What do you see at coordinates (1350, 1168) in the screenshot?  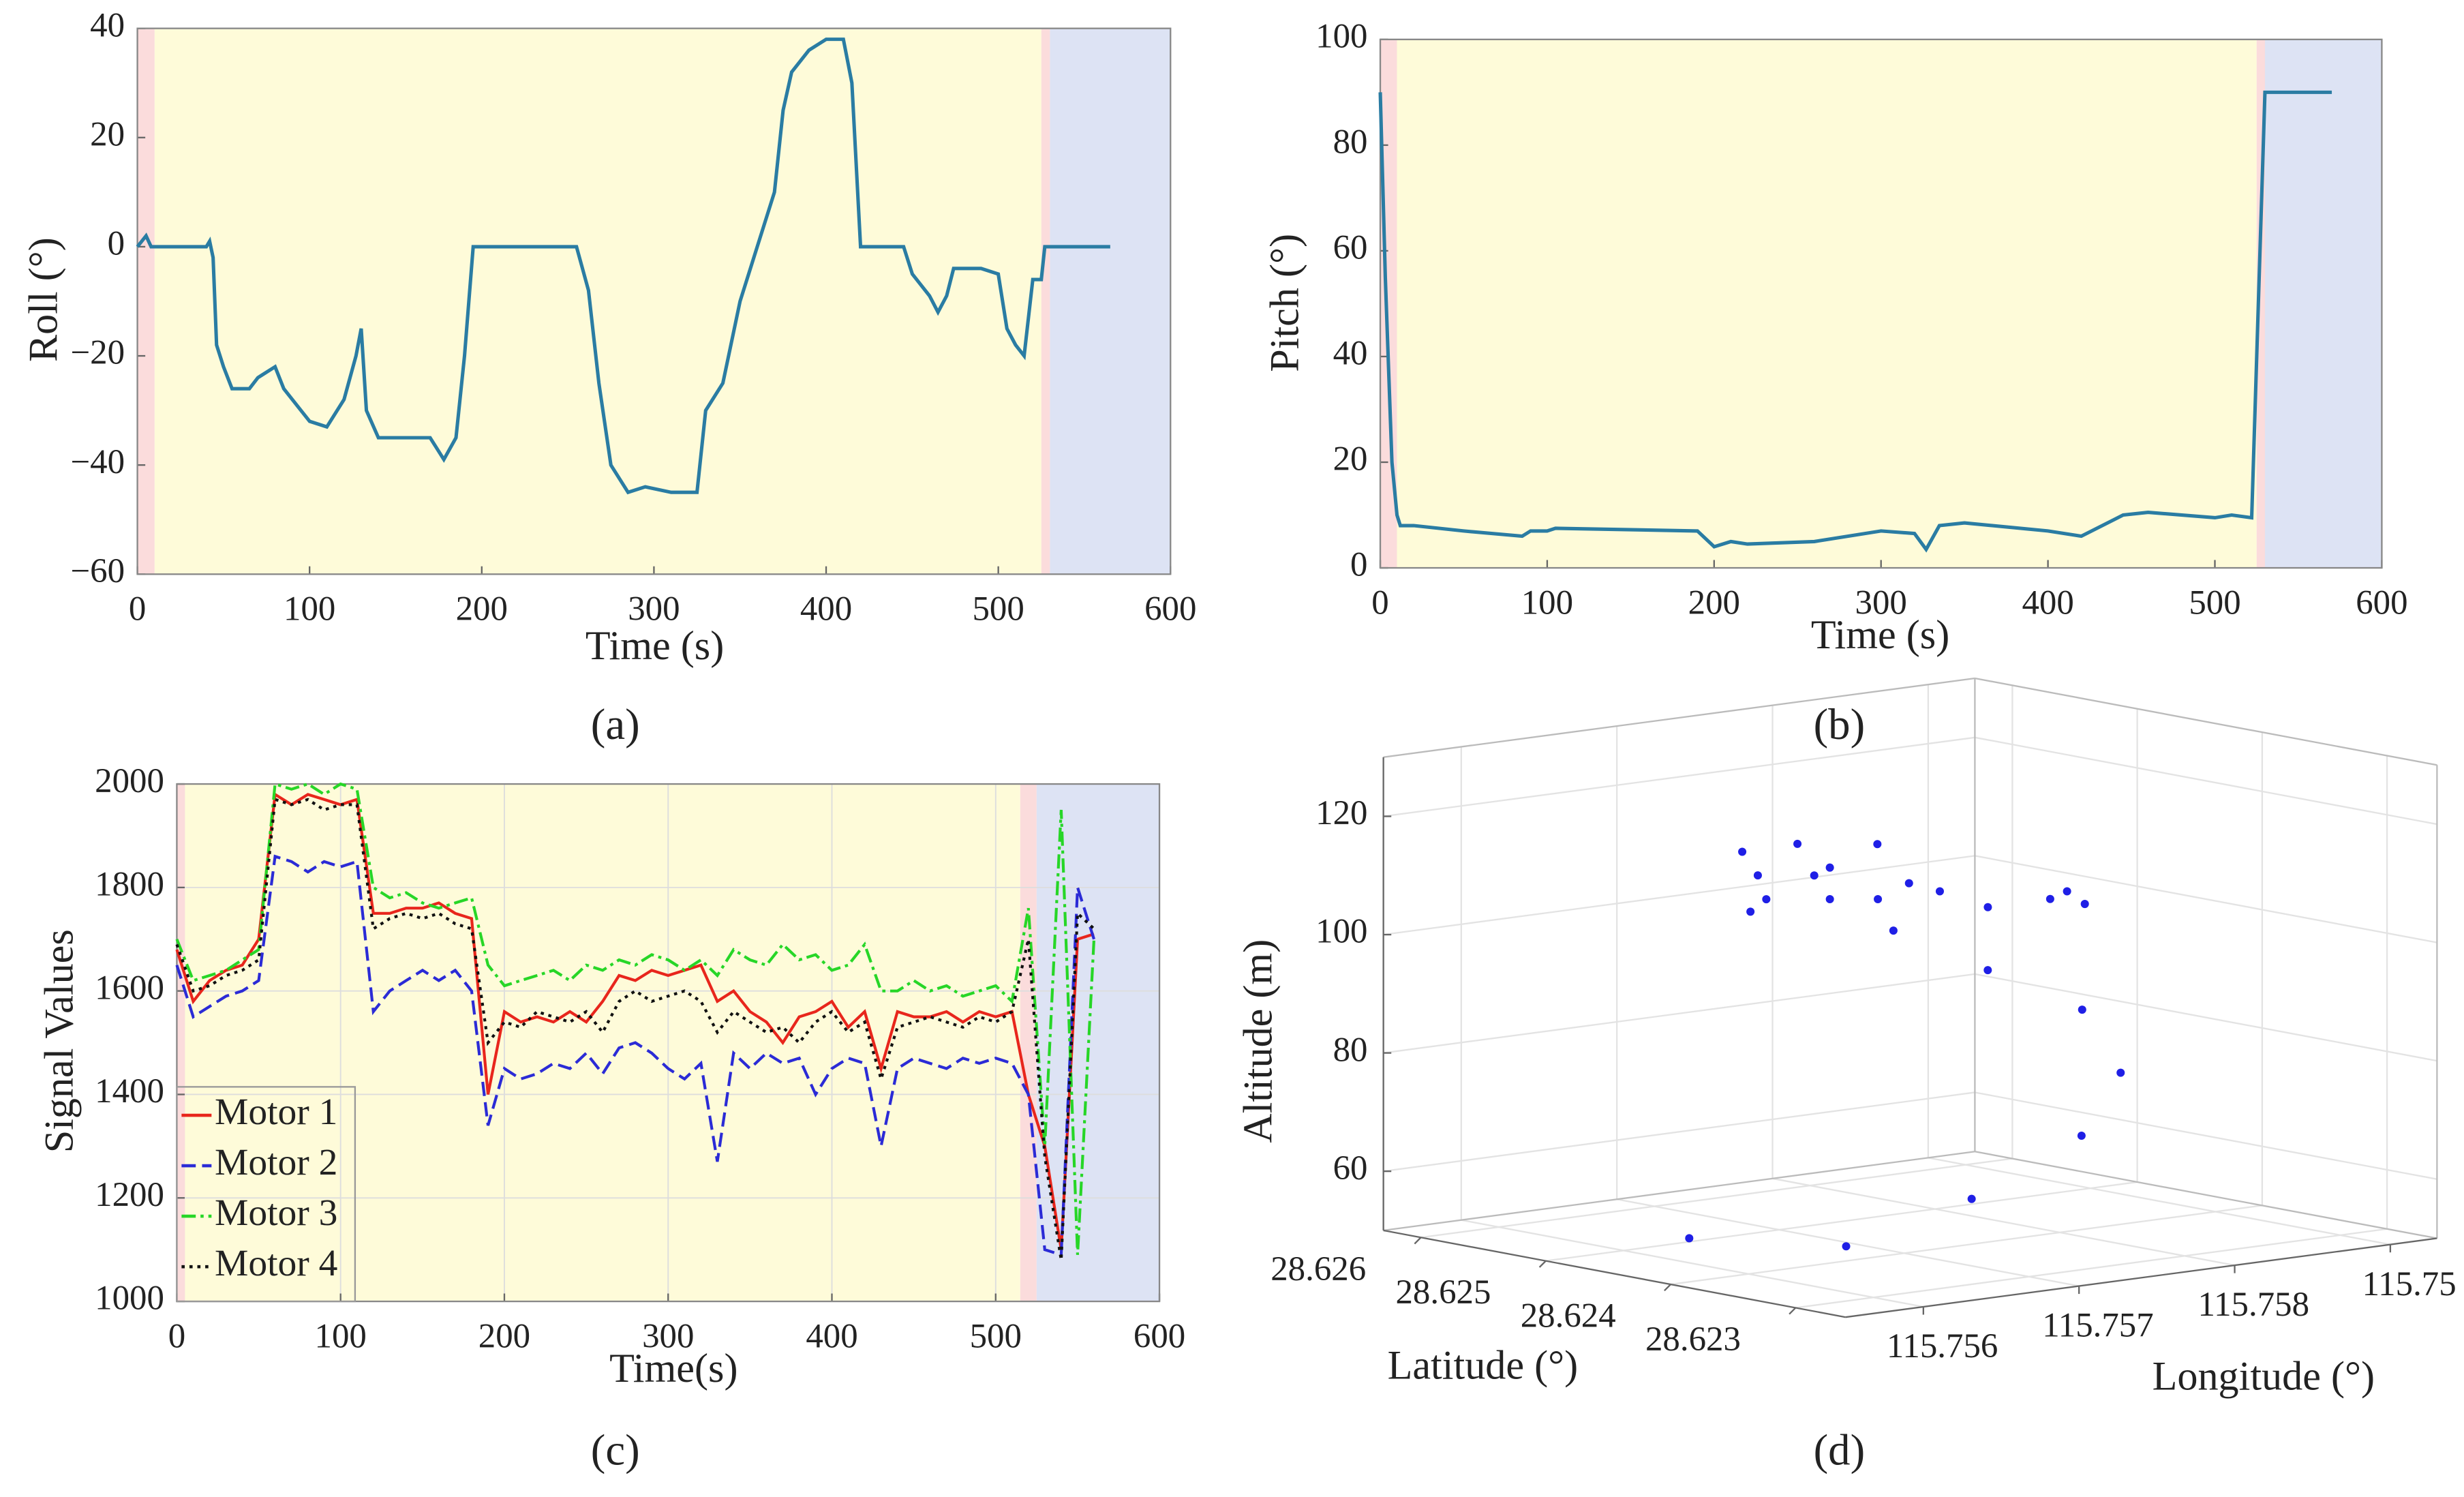 I see `z-tick-label: 60` at bounding box center [1350, 1168].